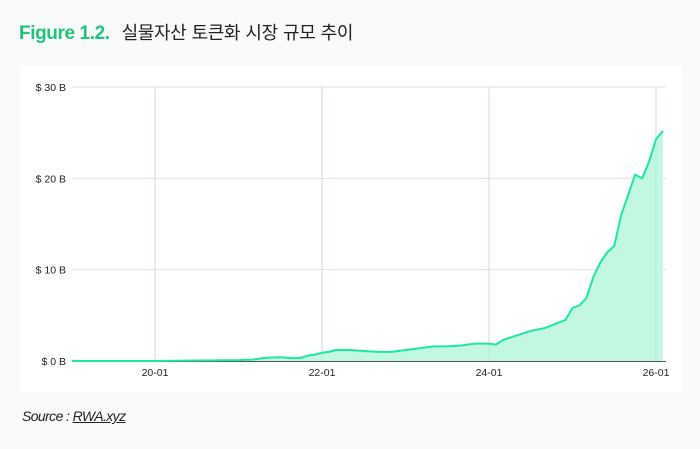  What do you see at coordinates (322, 373) in the screenshot?
I see `x-tick-label: 22-01` at bounding box center [322, 373].